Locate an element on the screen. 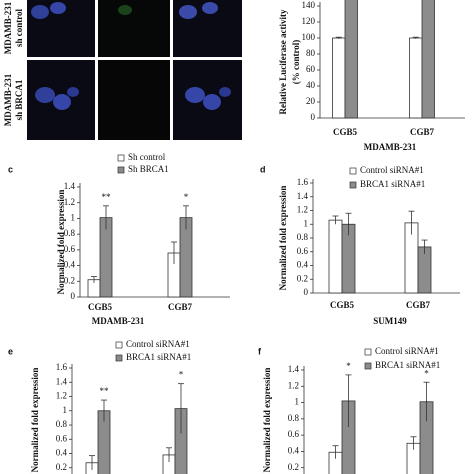 The width and height of the screenshot is (474, 474). y-tick-label: 120 is located at coordinates (309, 21).